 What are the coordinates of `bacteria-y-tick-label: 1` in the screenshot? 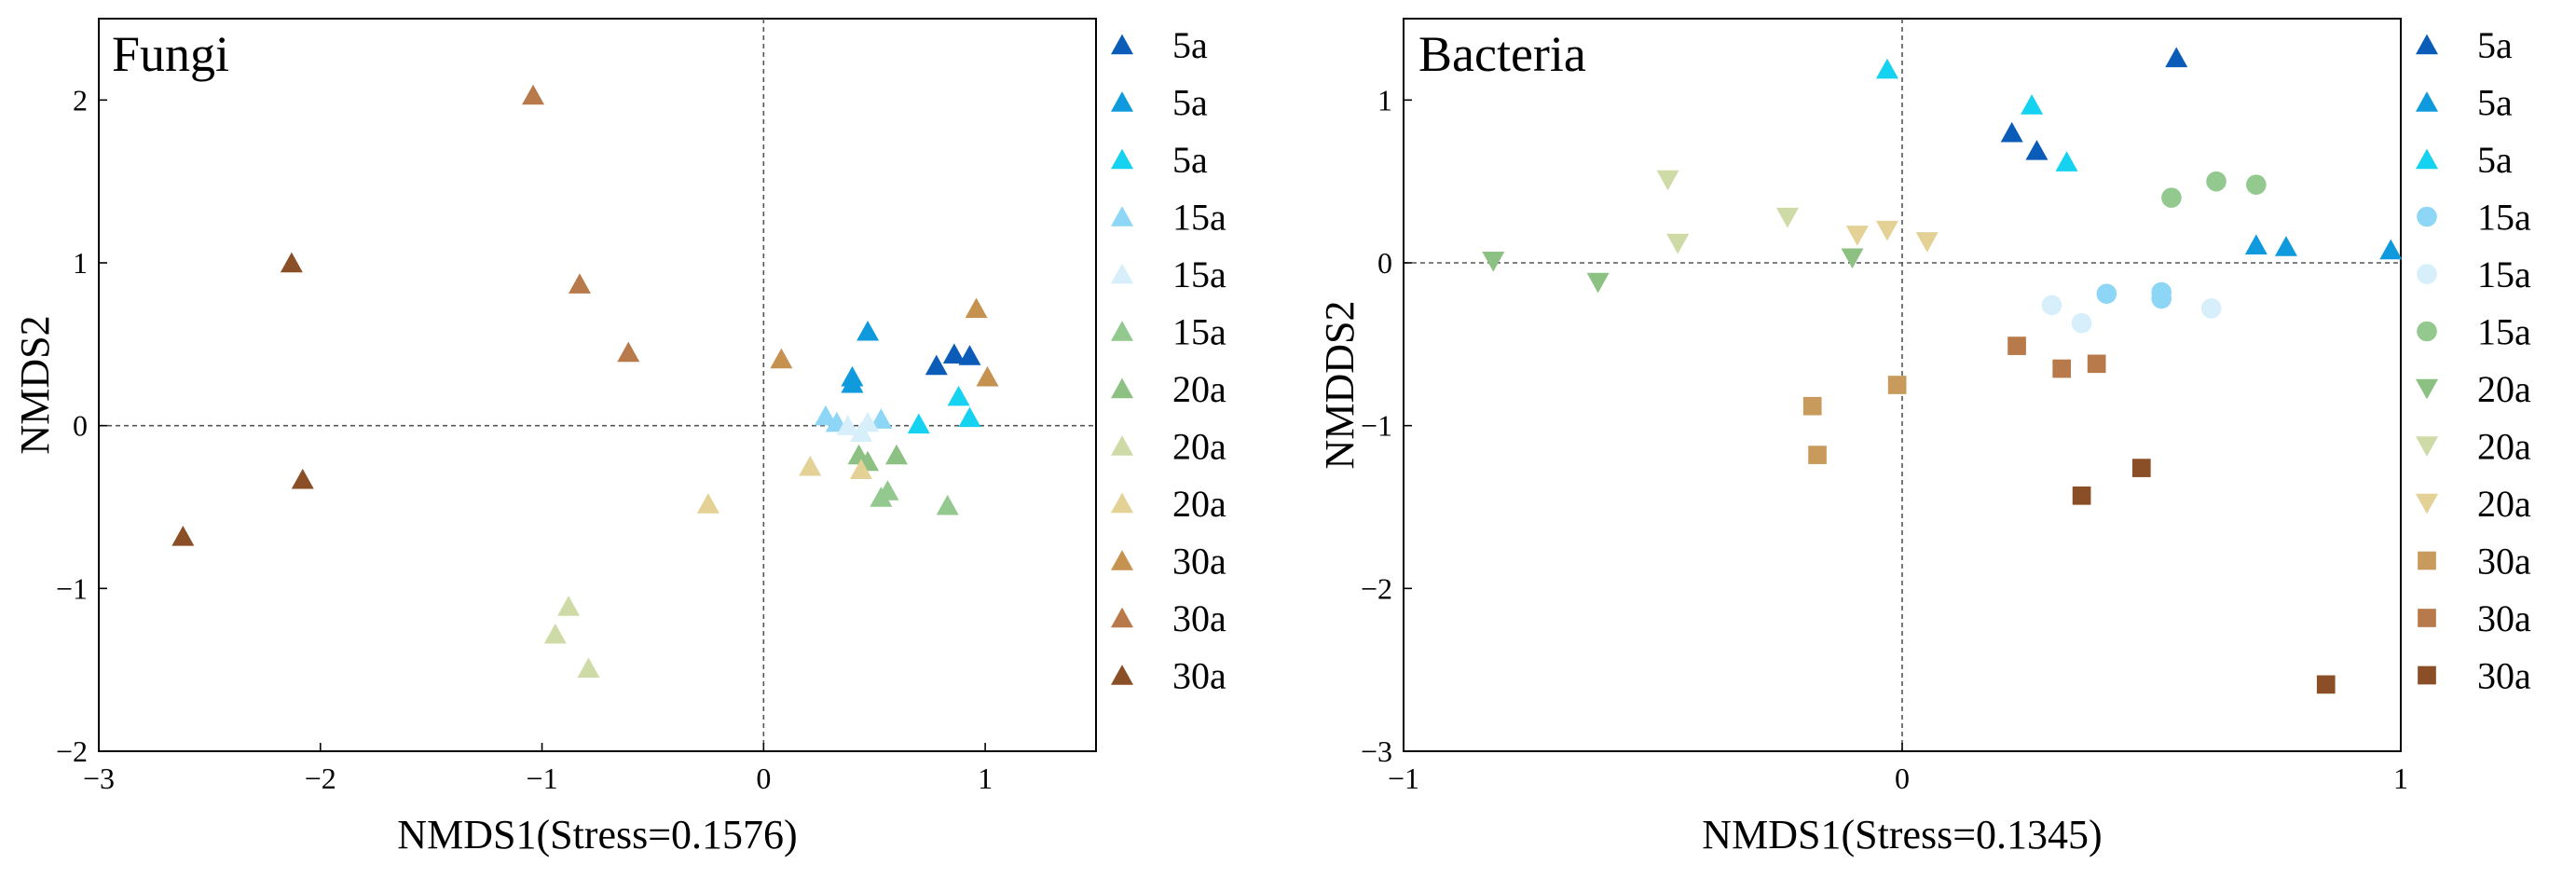 It's located at (1384, 100).